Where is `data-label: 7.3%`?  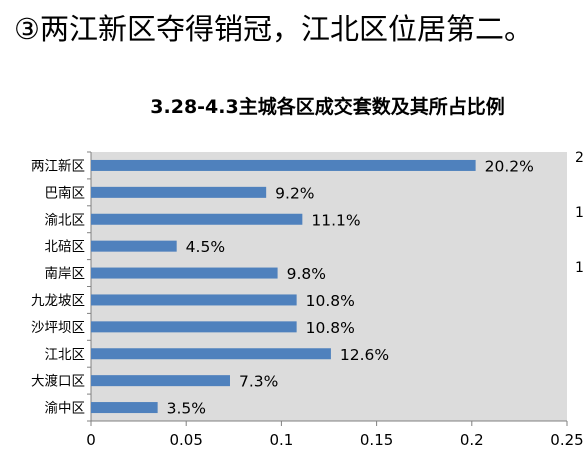 data-label: 7.3% is located at coordinates (258, 382).